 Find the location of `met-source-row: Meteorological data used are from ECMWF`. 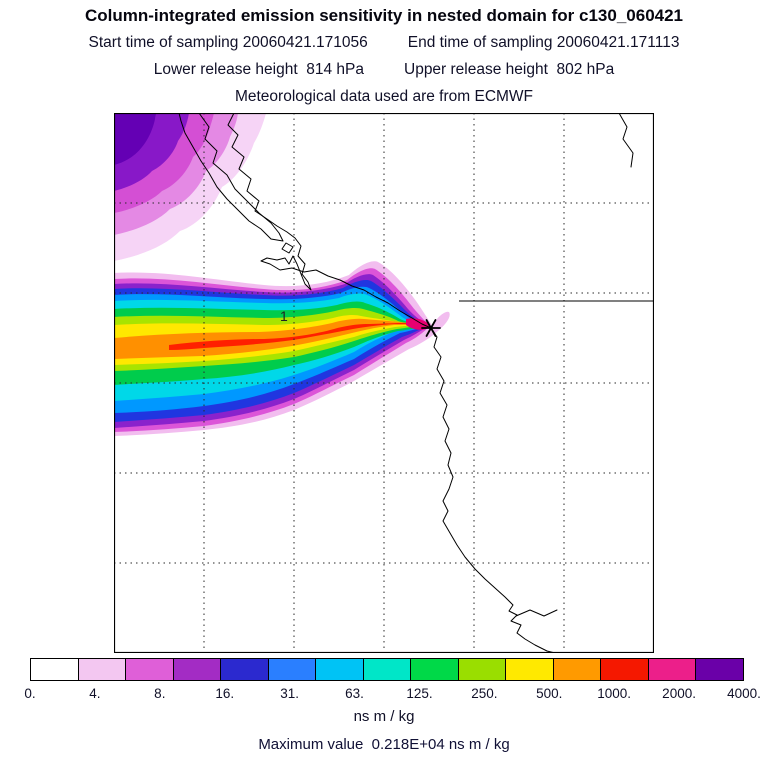

met-source-row: Meteorological data used are from ECMWF is located at coordinates (384, 97).